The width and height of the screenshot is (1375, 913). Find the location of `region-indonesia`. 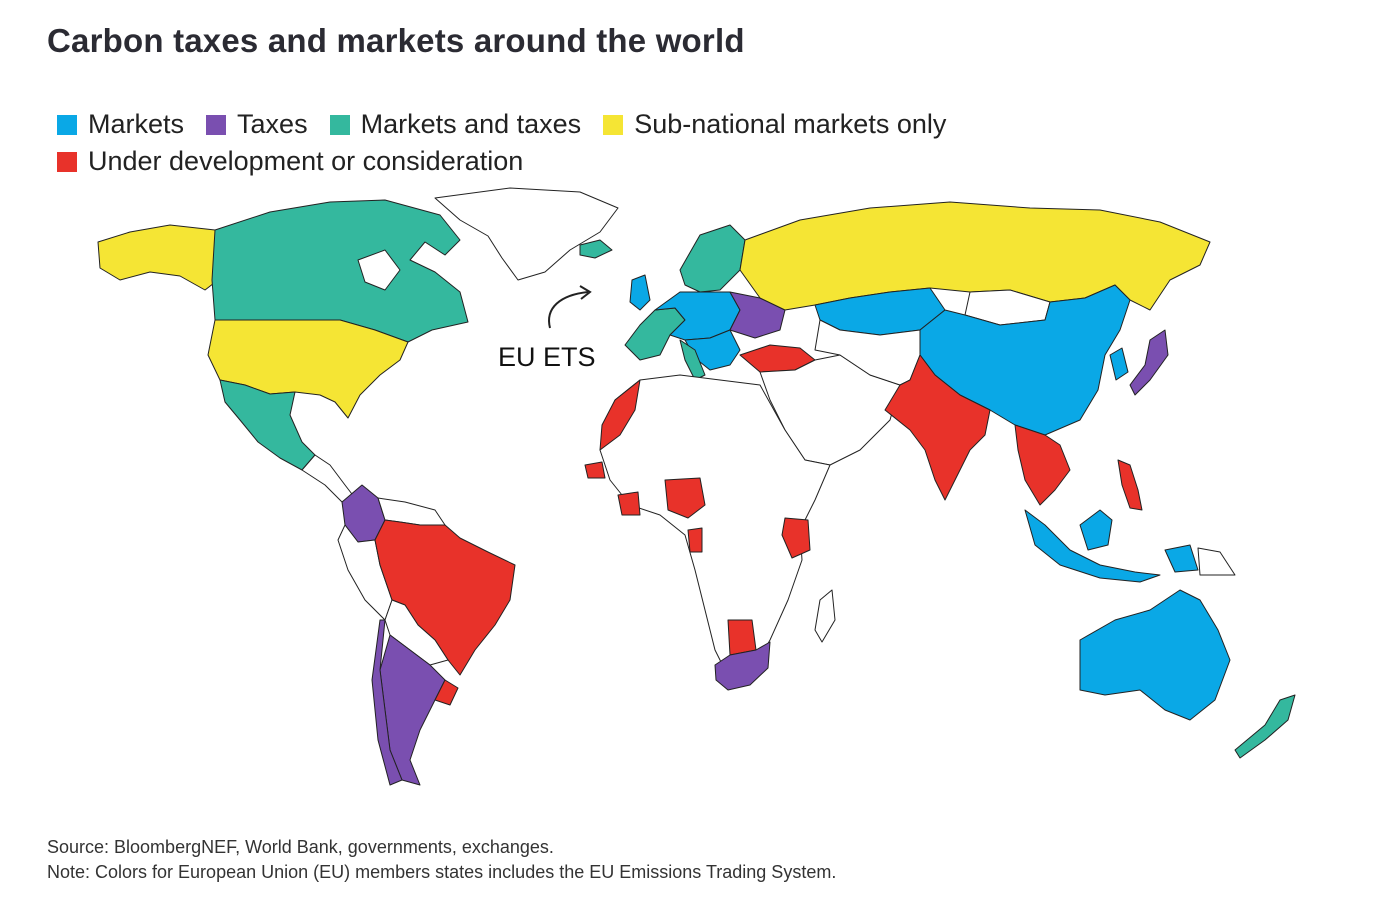

region-indonesia is located at coordinates (1092, 546).